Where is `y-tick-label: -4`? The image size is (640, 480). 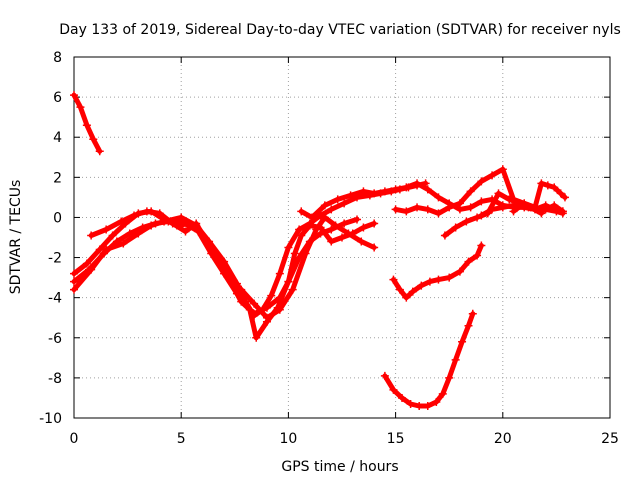
y-tick-label: -4 is located at coordinates (55, 299).